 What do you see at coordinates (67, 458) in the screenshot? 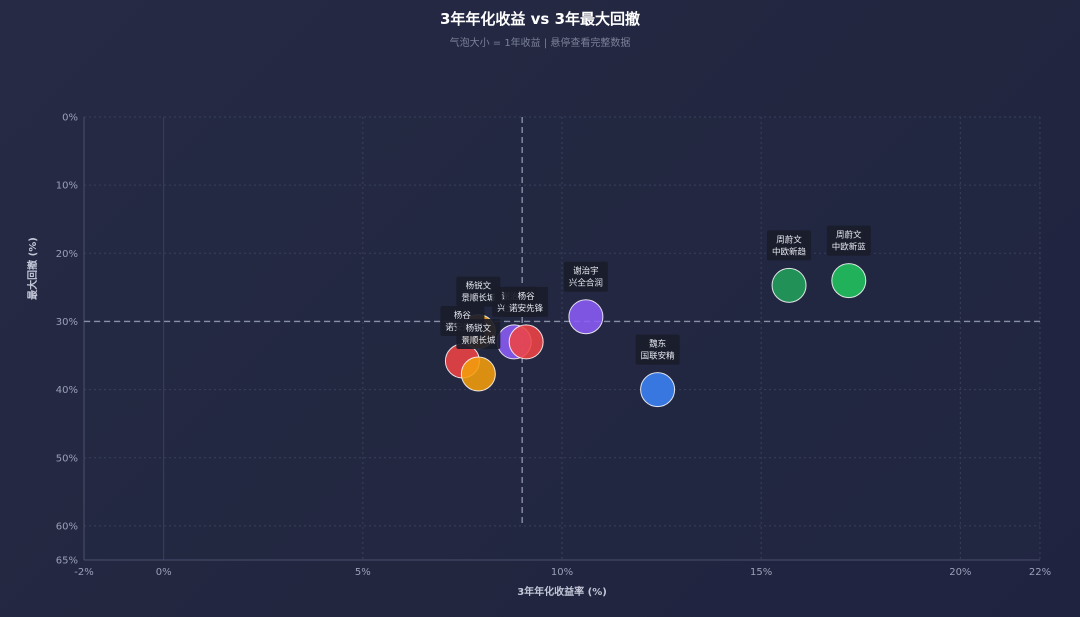
I see `y-tick-label: 50%` at bounding box center [67, 458].